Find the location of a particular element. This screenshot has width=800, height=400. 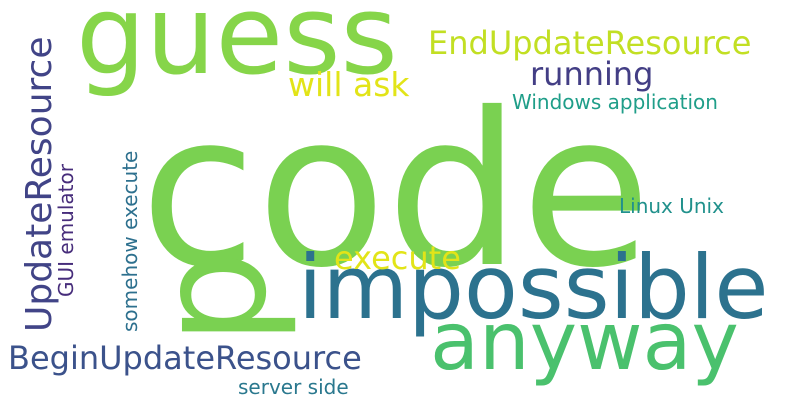

word-p: p is located at coordinates (213, 297).